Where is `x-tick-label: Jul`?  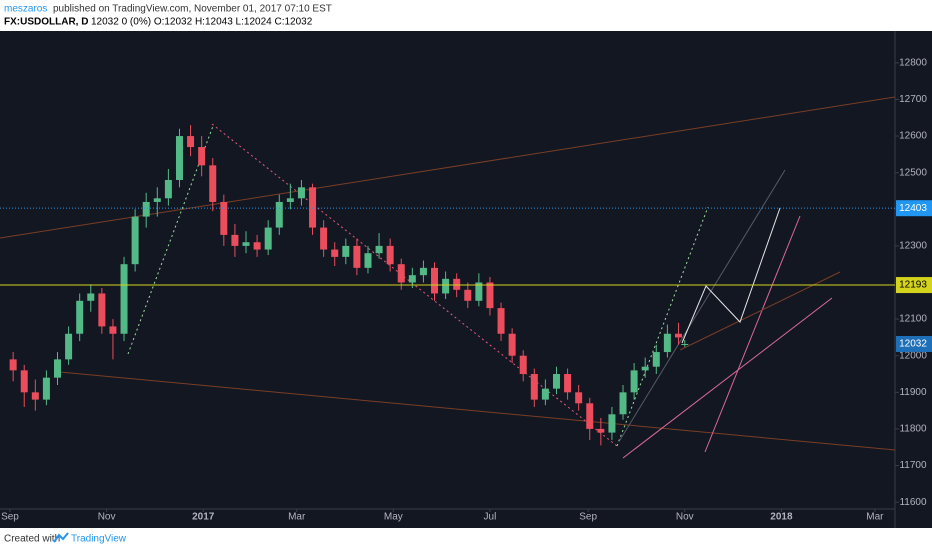
x-tick-label: Jul is located at coordinates (490, 517).